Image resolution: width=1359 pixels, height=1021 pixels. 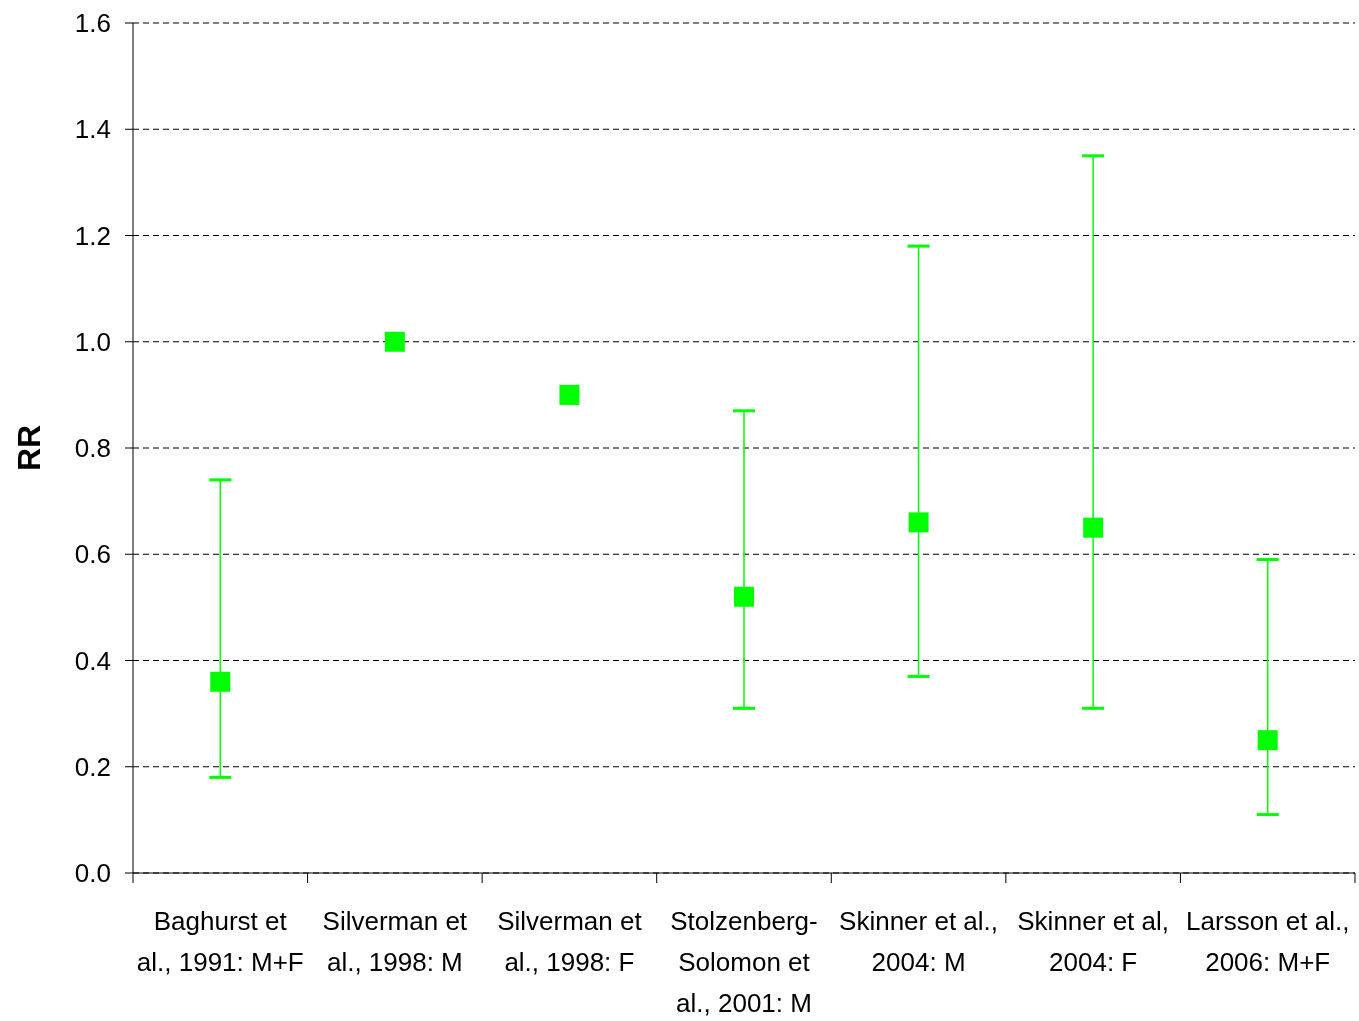 What do you see at coordinates (1093, 941) in the screenshot?
I see `x-tick-label: Skinner et al, 2004: F` at bounding box center [1093, 941].